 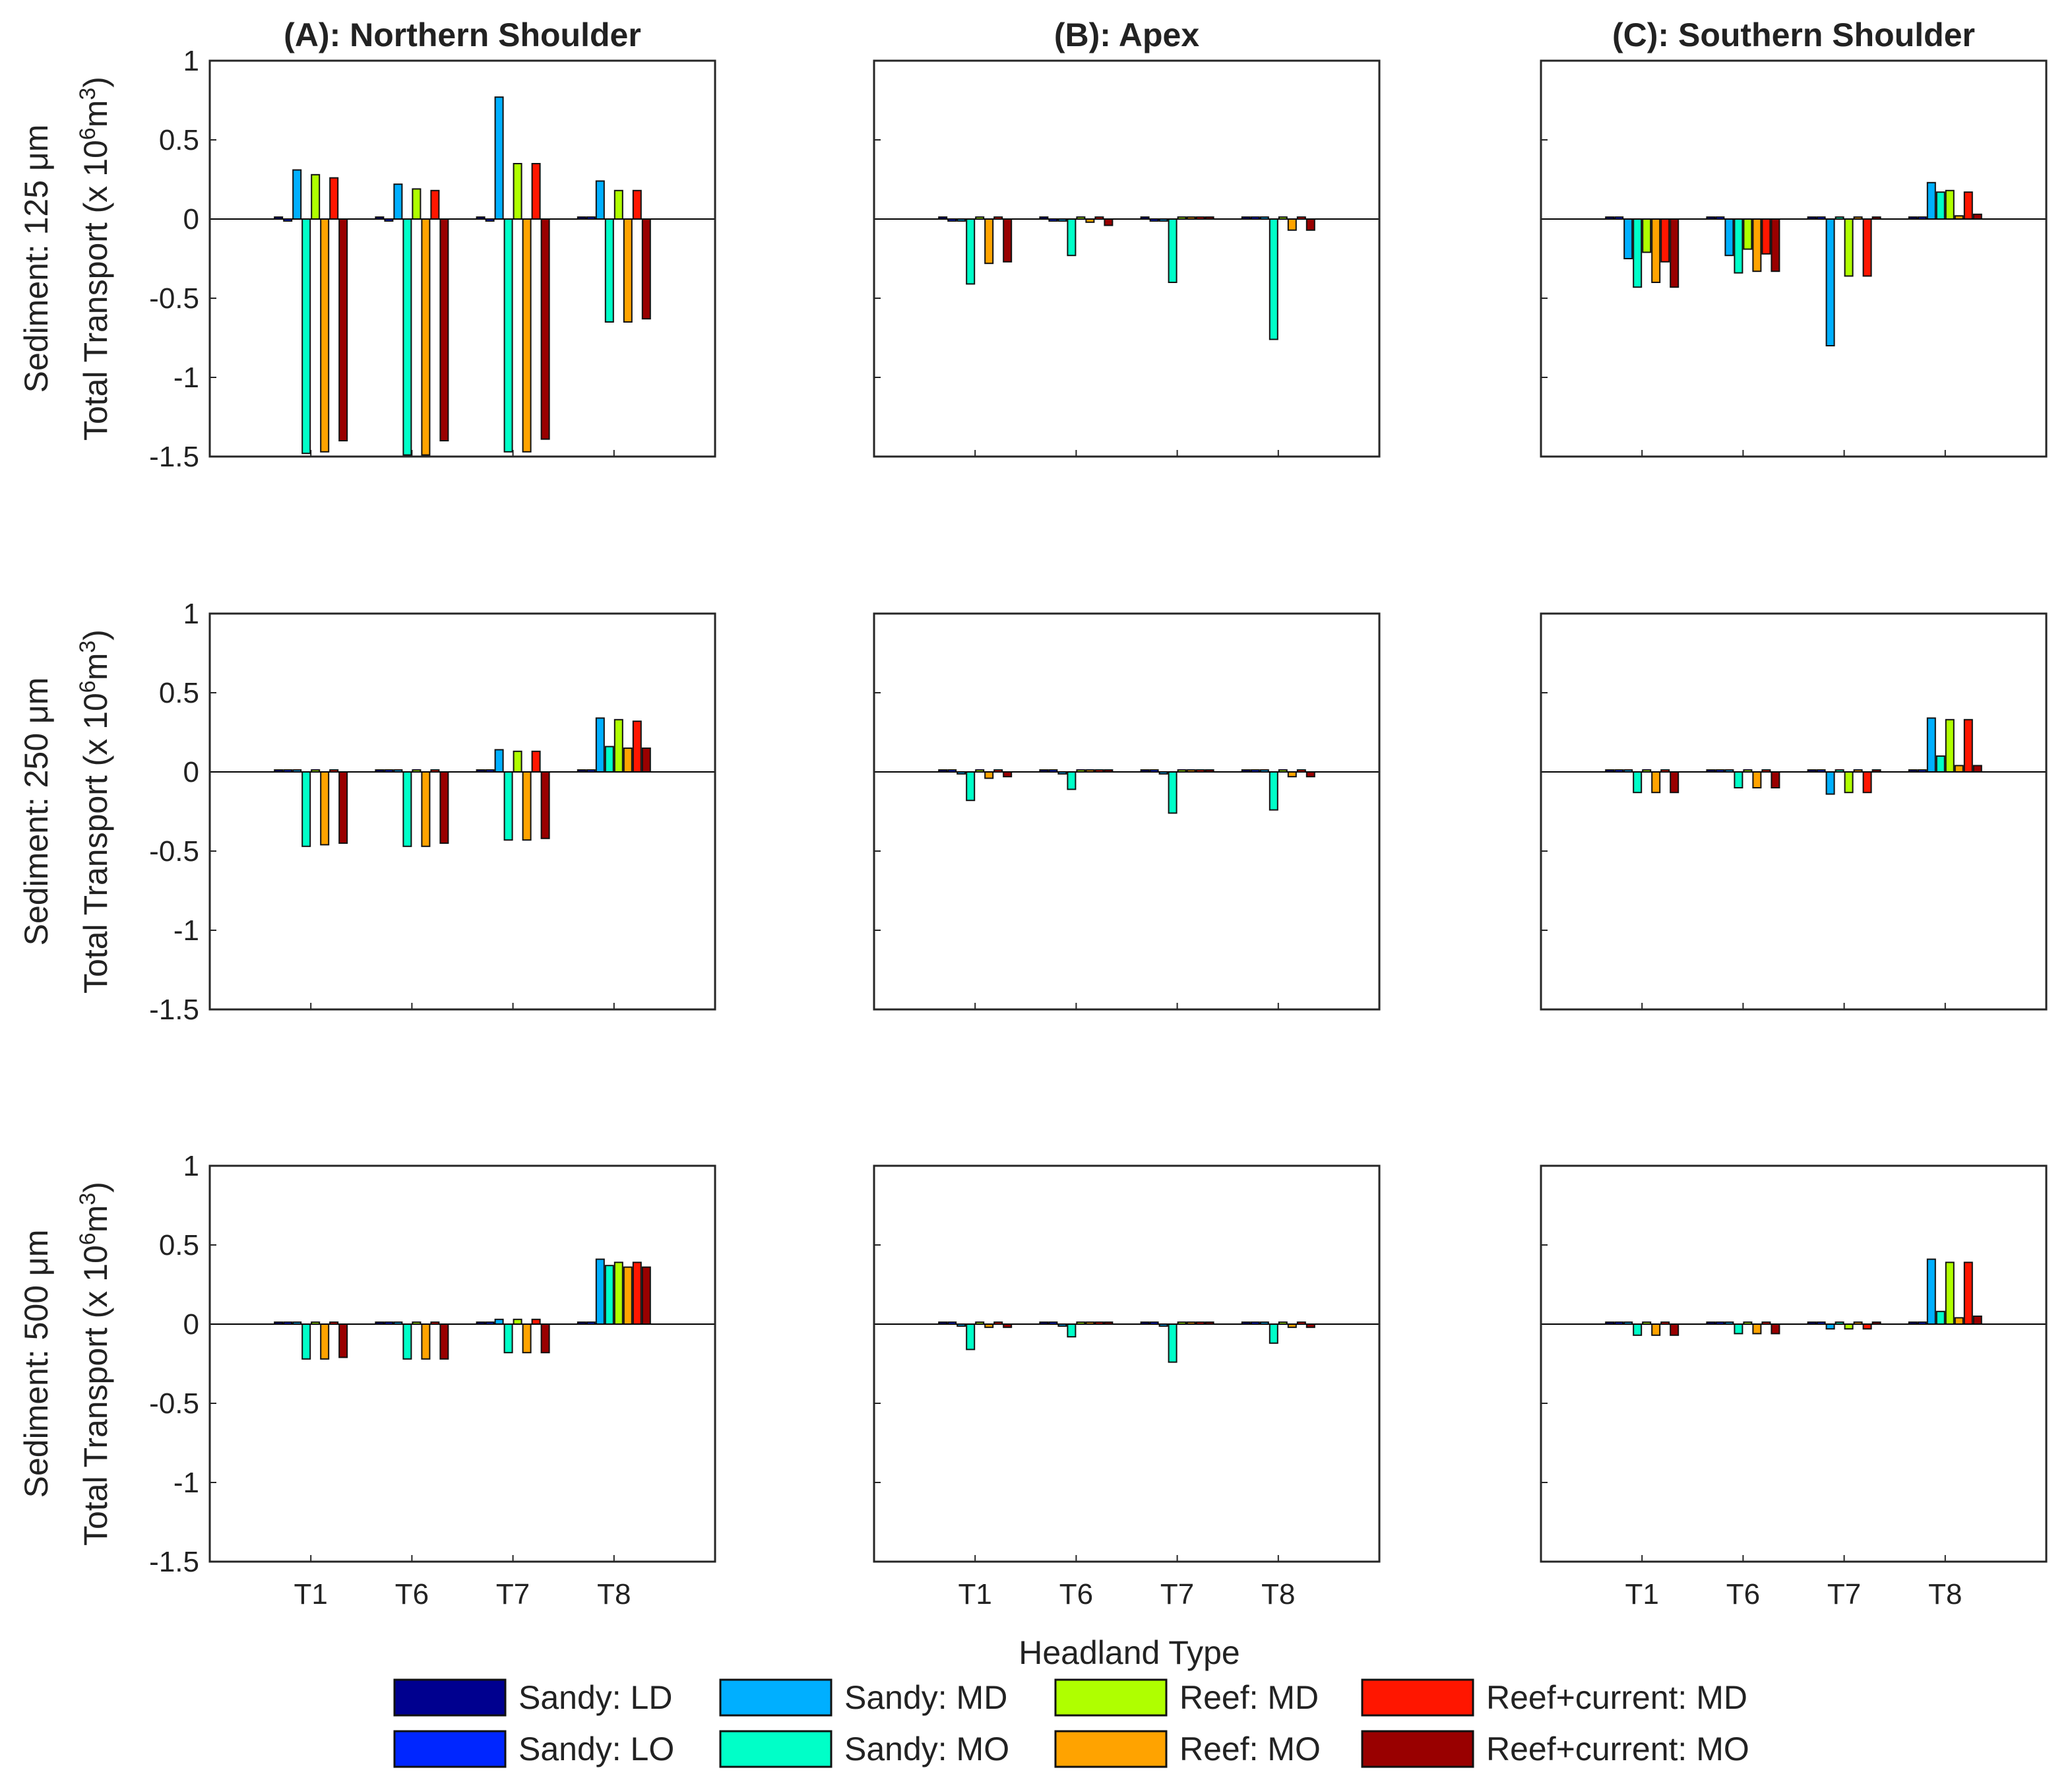 I want to click on y-label-text: Total Transport (x 10, so click(x=95, y=843).